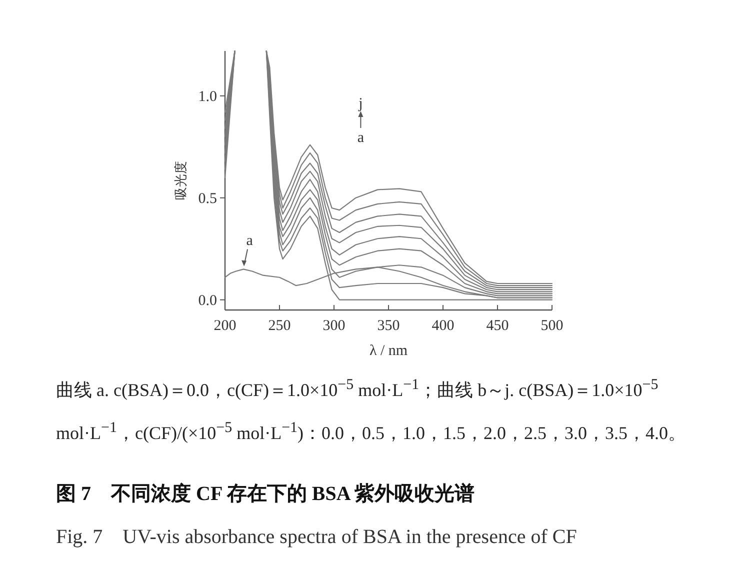  Describe the element at coordinates (207, 300) in the screenshot. I see `y-tick-label: 0.0` at that location.